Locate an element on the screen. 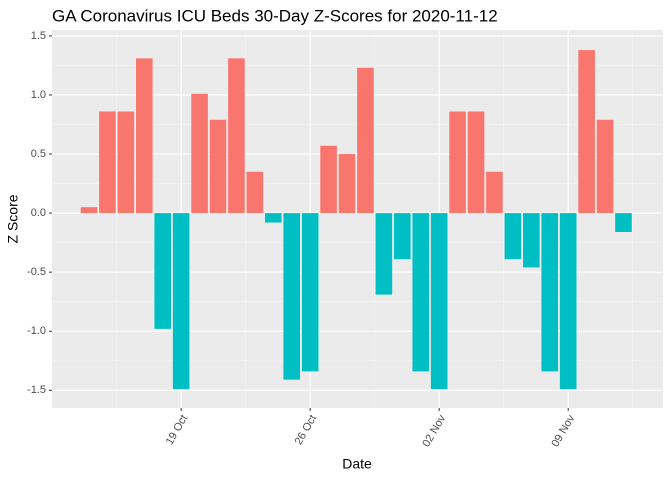 This screenshot has width=672, height=480. x-tick-label: 26 Oct is located at coordinates (306, 430).